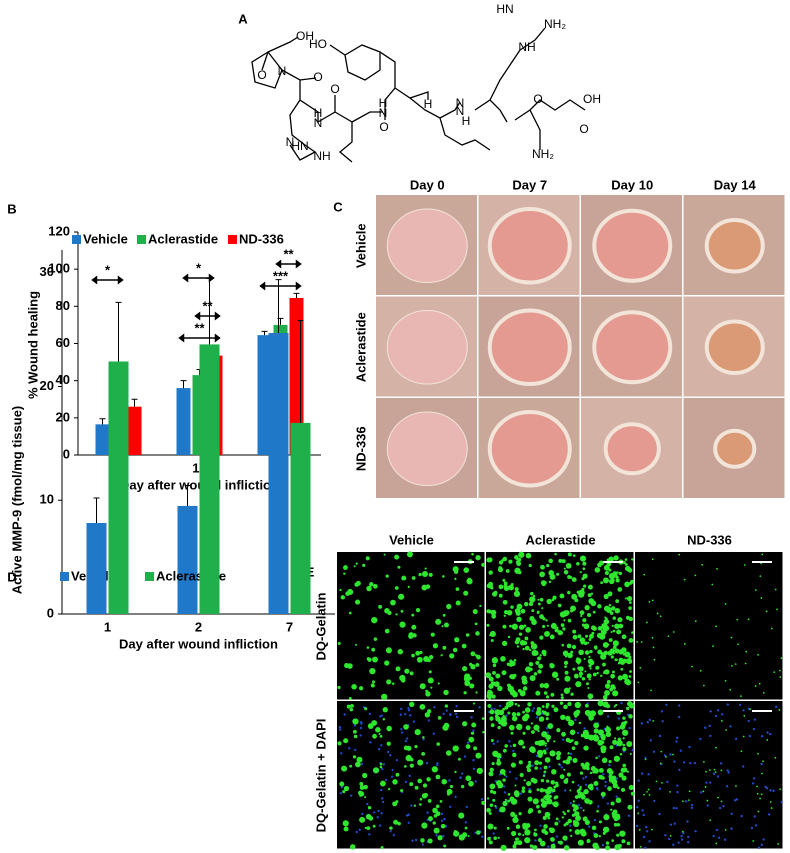 The width and height of the screenshot is (790, 853). I want to click on atom-label: OH, so click(305, 36).